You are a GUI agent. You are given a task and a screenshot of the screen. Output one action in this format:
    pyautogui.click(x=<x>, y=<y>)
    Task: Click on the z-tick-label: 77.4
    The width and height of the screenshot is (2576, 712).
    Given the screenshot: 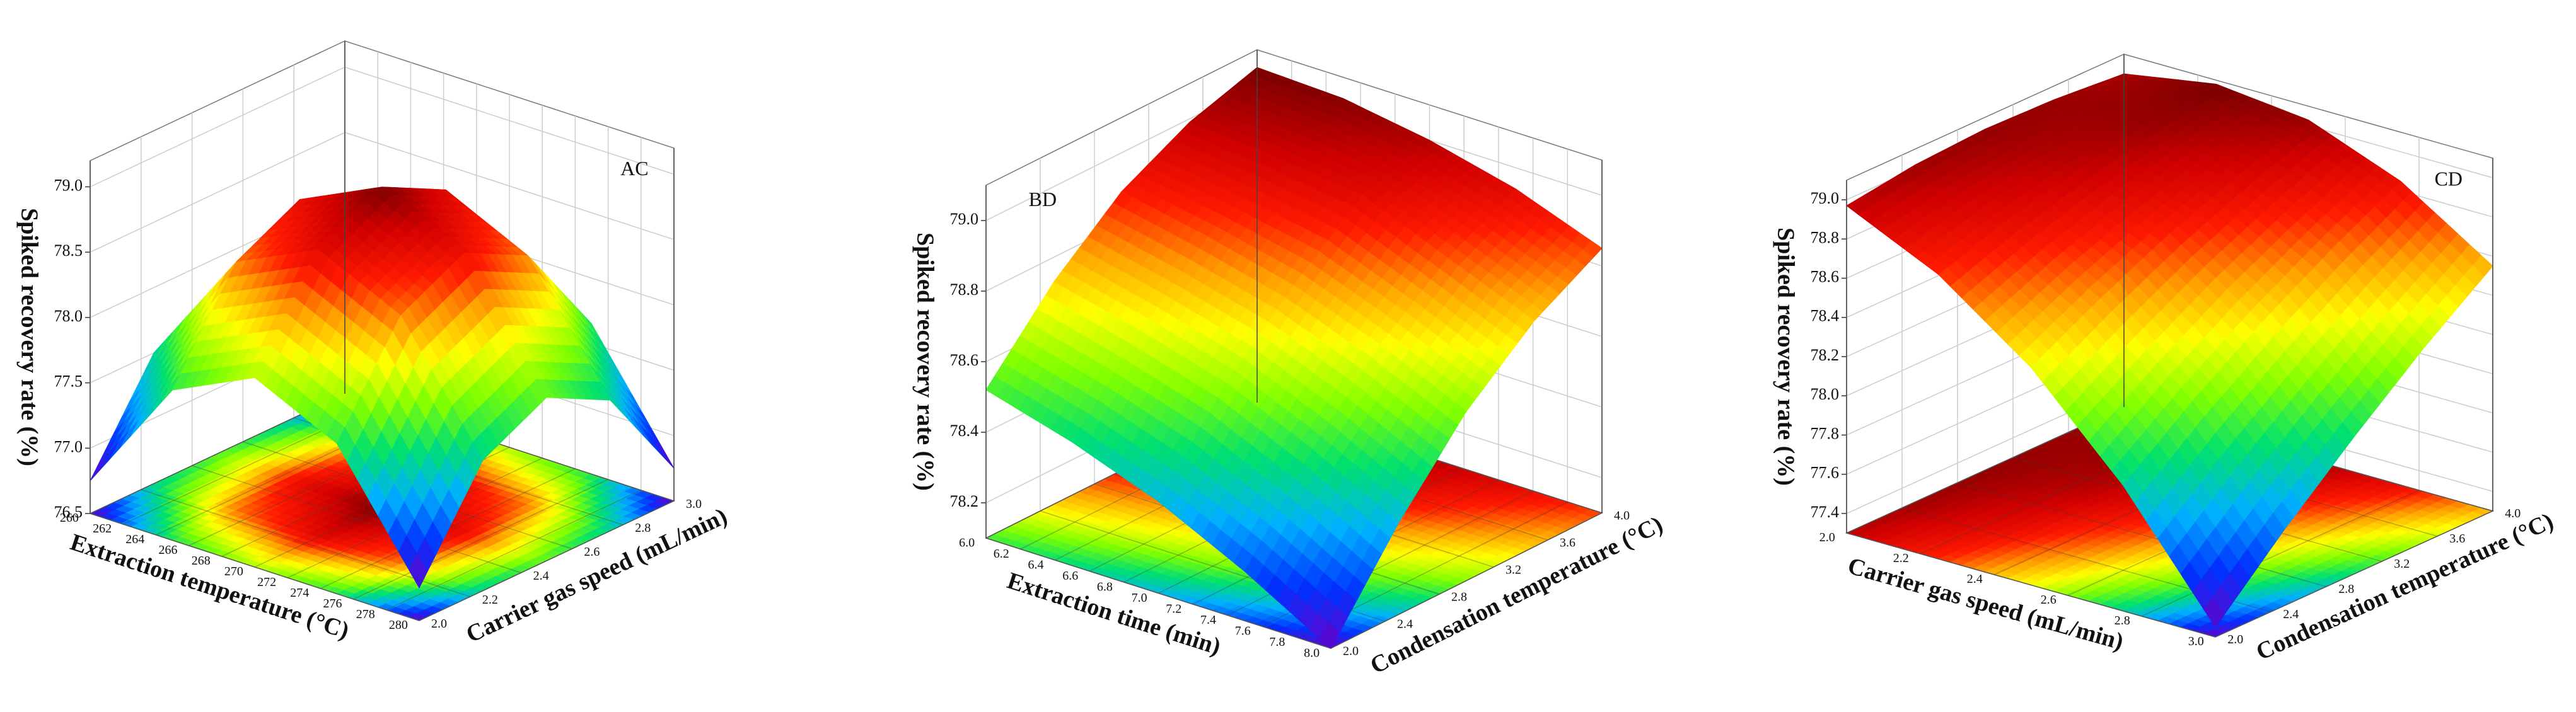 What is the action you would take?
    pyautogui.click(x=1825, y=512)
    